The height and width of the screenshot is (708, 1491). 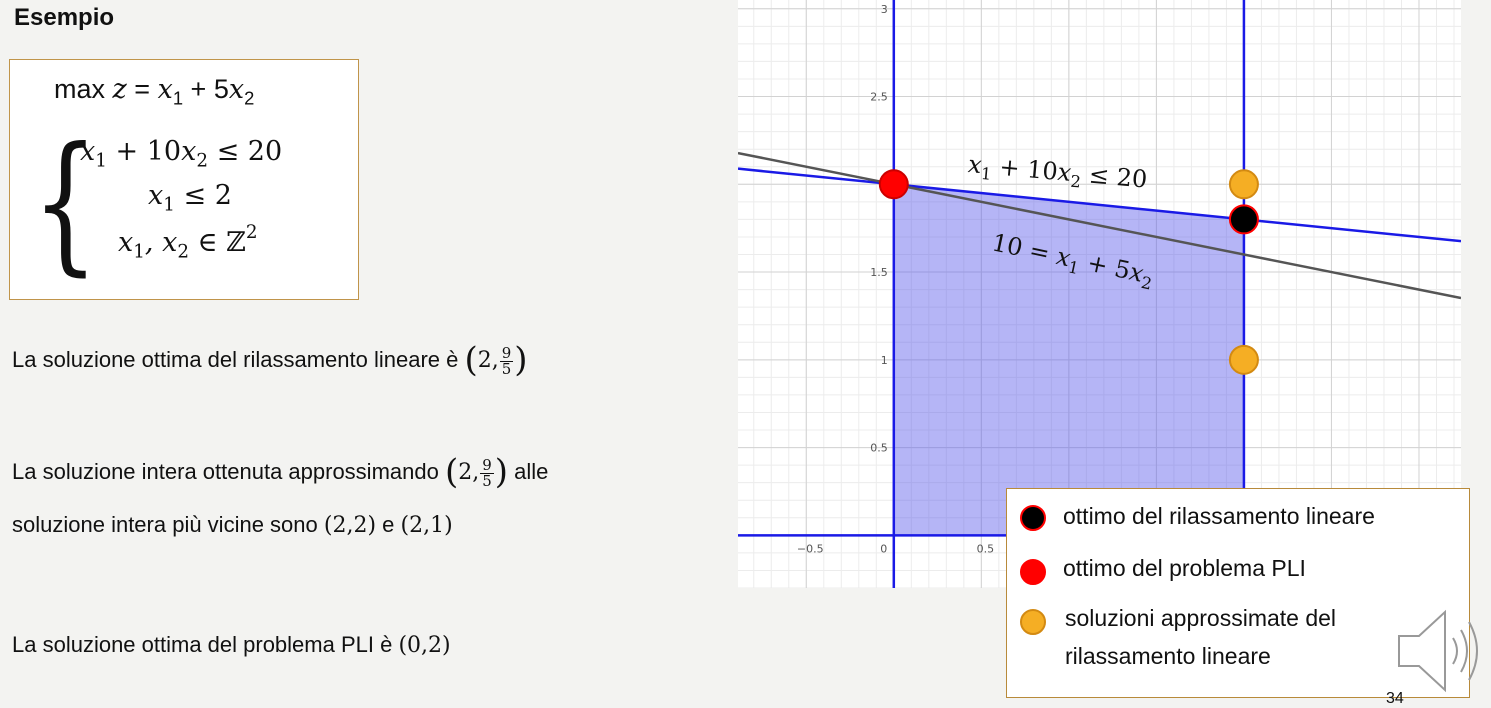 What do you see at coordinates (810, 548) in the screenshot?
I see `x-tick-label: −0.5` at bounding box center [810, 548].